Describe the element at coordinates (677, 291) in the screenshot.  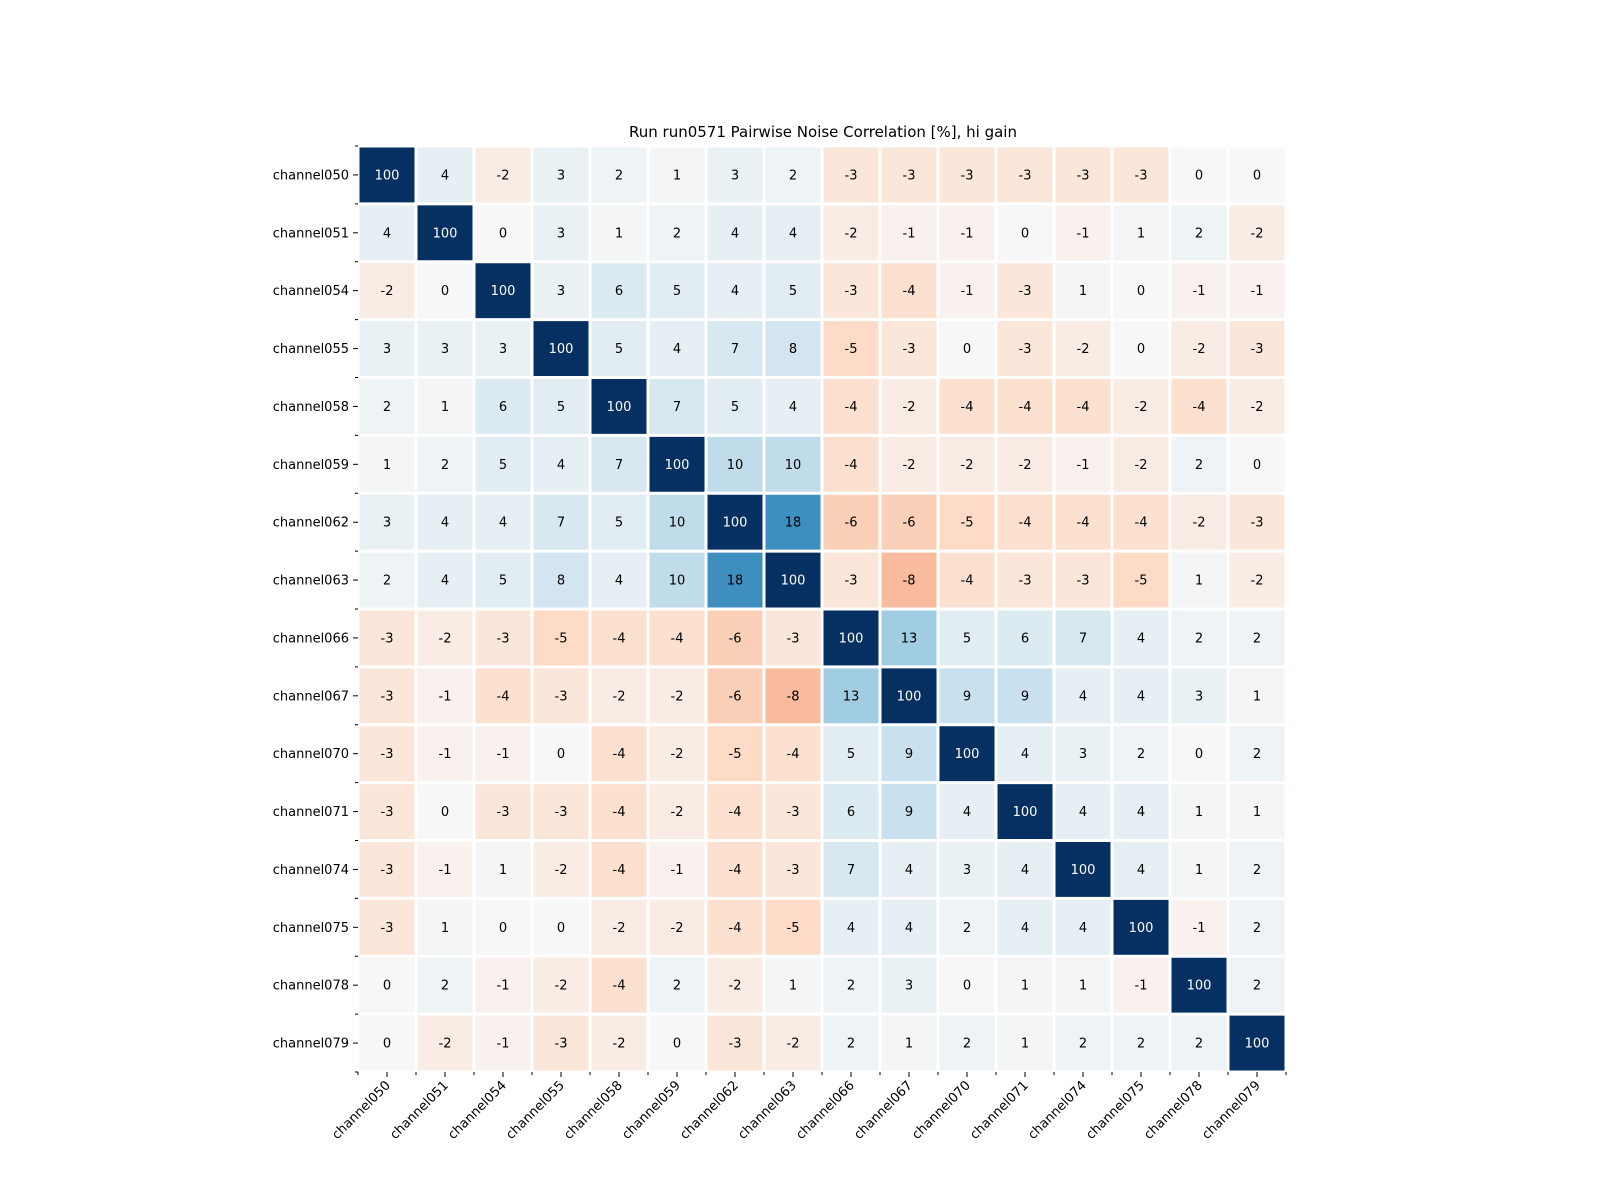
I see `cell-value-label: 5` at that location.